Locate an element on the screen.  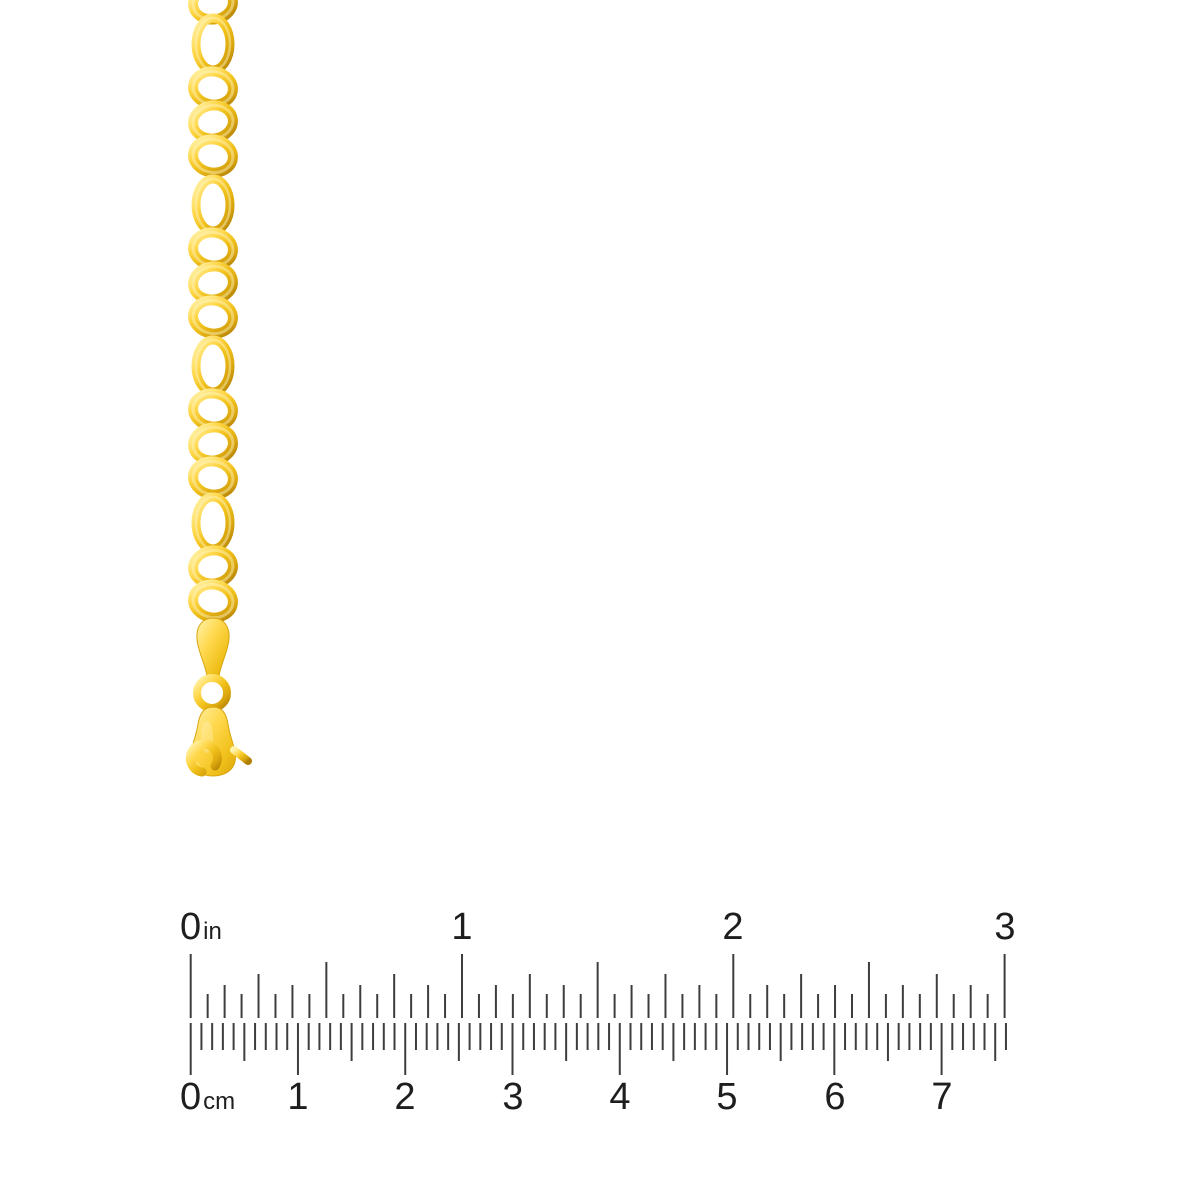
cm-label-1: 1 is located at coordinates (298, 1097).